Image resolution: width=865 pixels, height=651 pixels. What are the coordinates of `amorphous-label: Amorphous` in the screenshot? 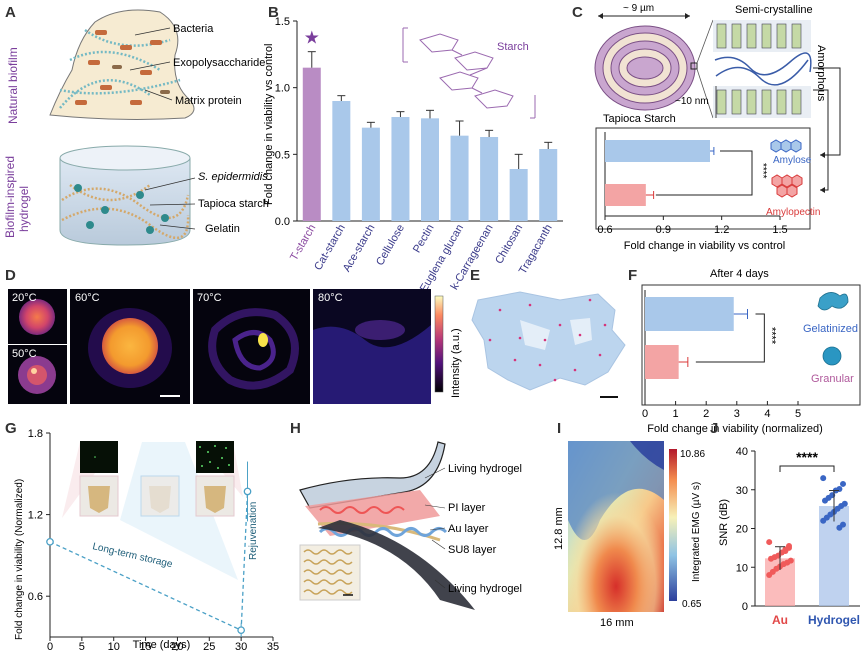 It's located at (821, 73).